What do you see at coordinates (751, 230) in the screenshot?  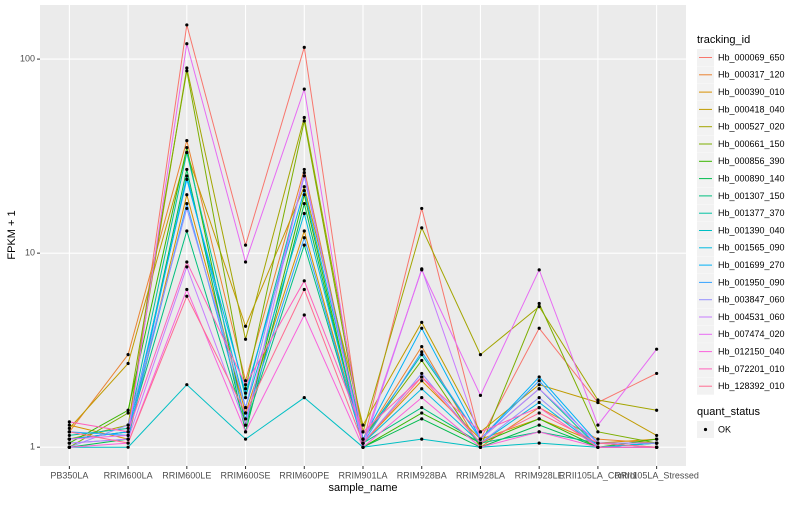 I see `legend-label: Hb_001390_040` at bounding box center [751, 230].